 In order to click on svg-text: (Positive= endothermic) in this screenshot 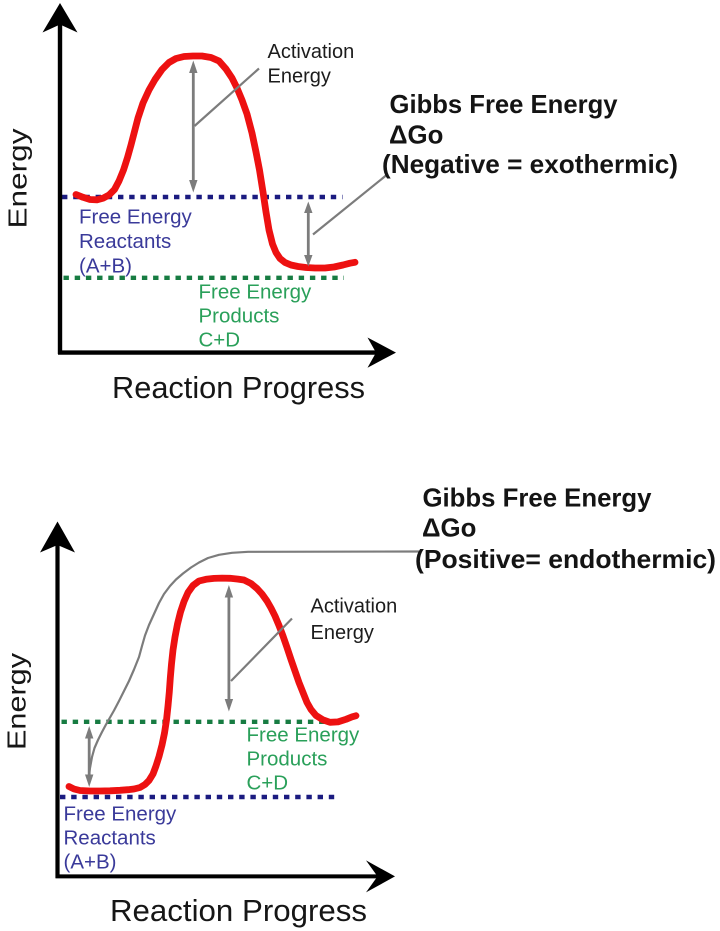, I will do `click(565, 560)`.